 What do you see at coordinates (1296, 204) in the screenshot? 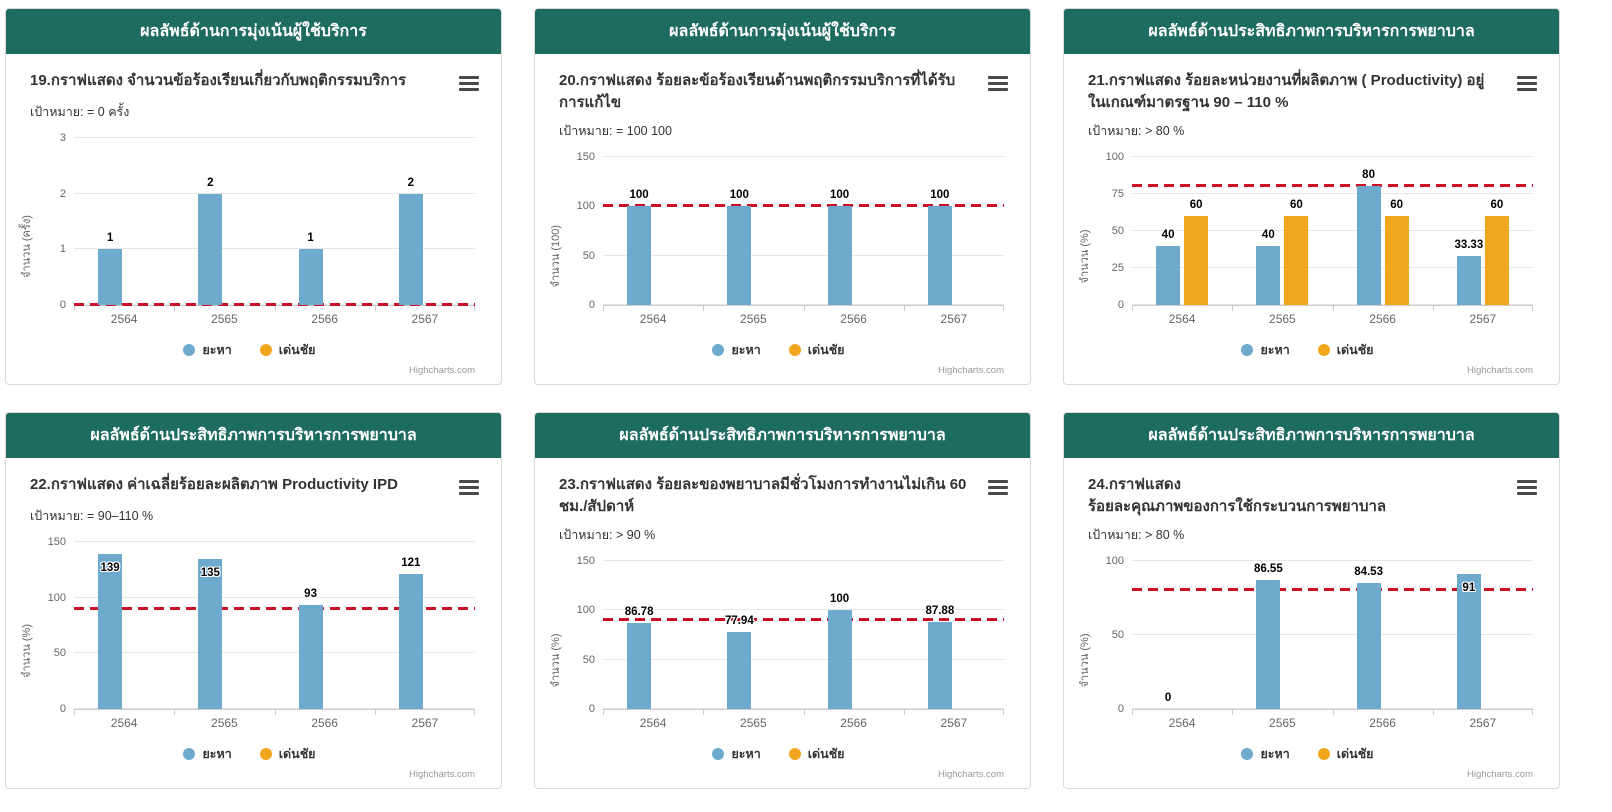
I see `bar-value-label: 60` at bounding box center [1296, 204].